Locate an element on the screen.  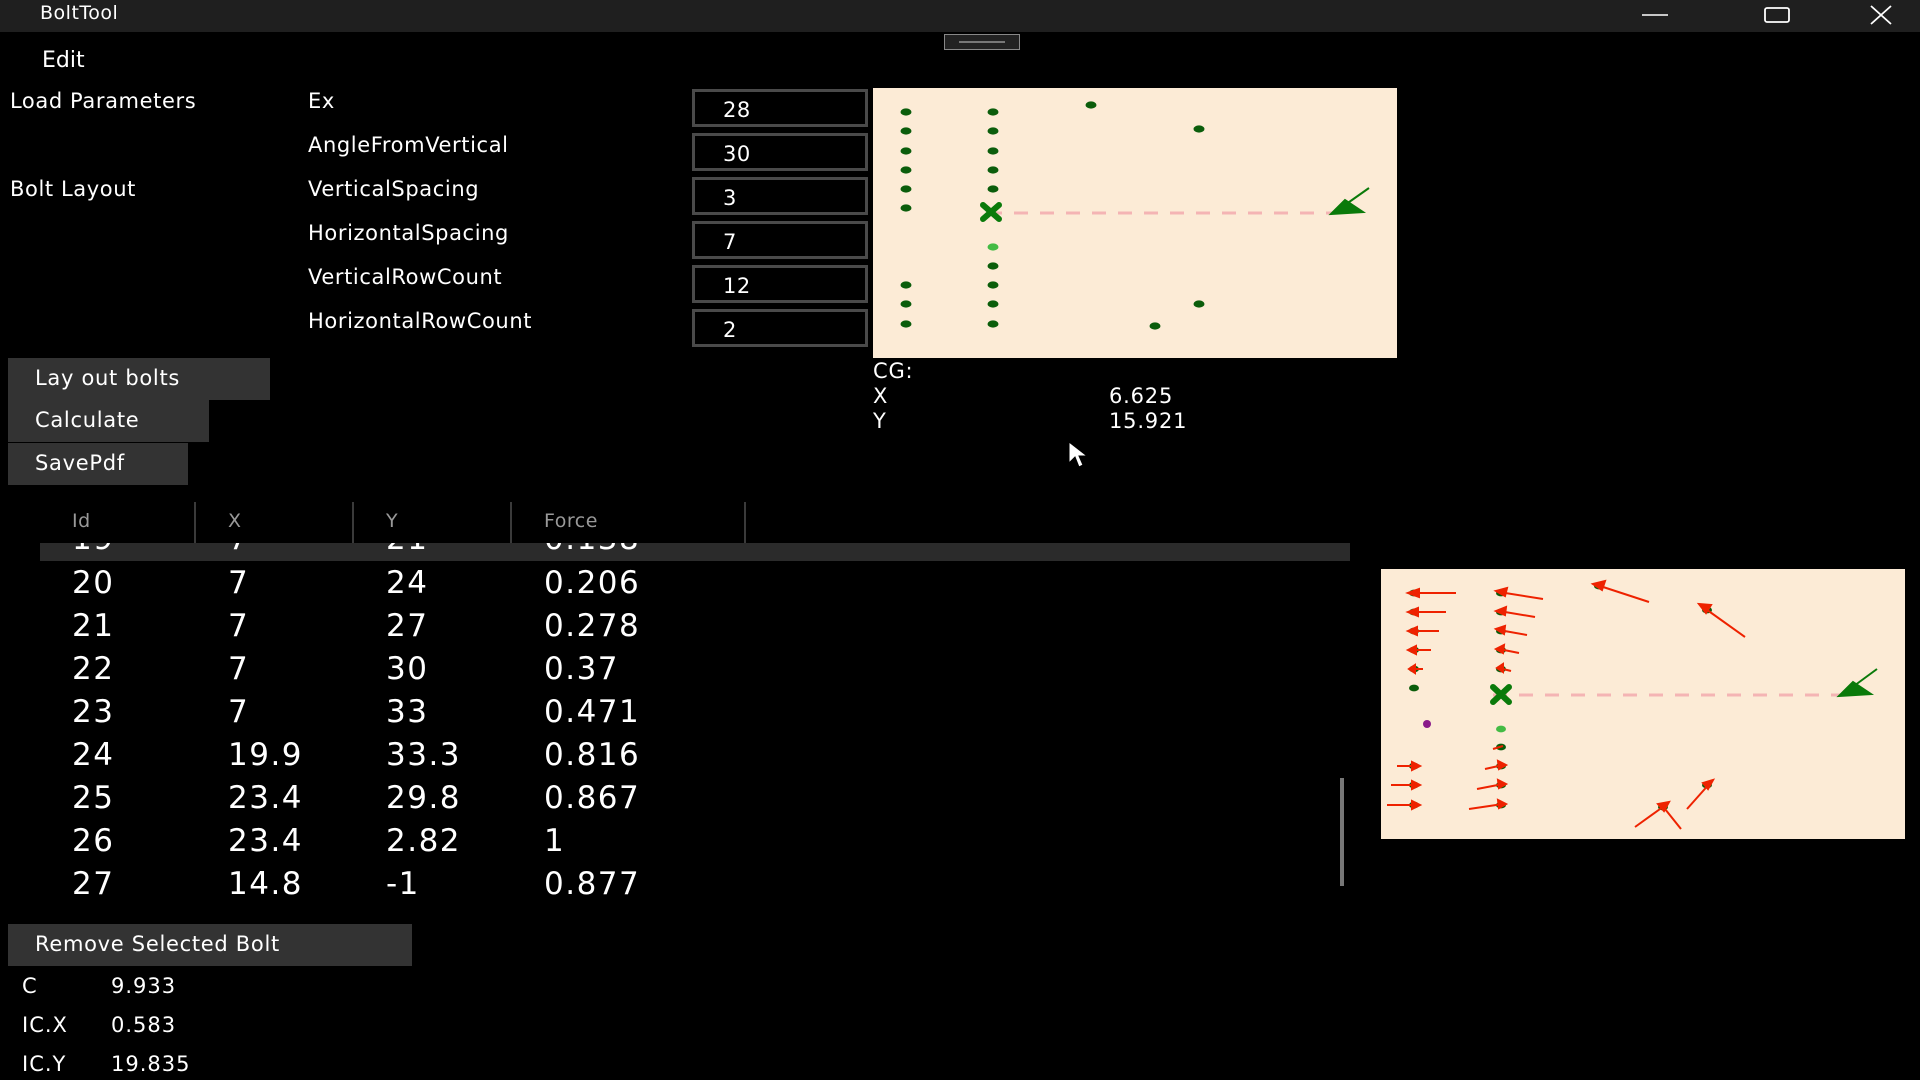
cell-x: 19.9 is located at coordinates (266, 755).